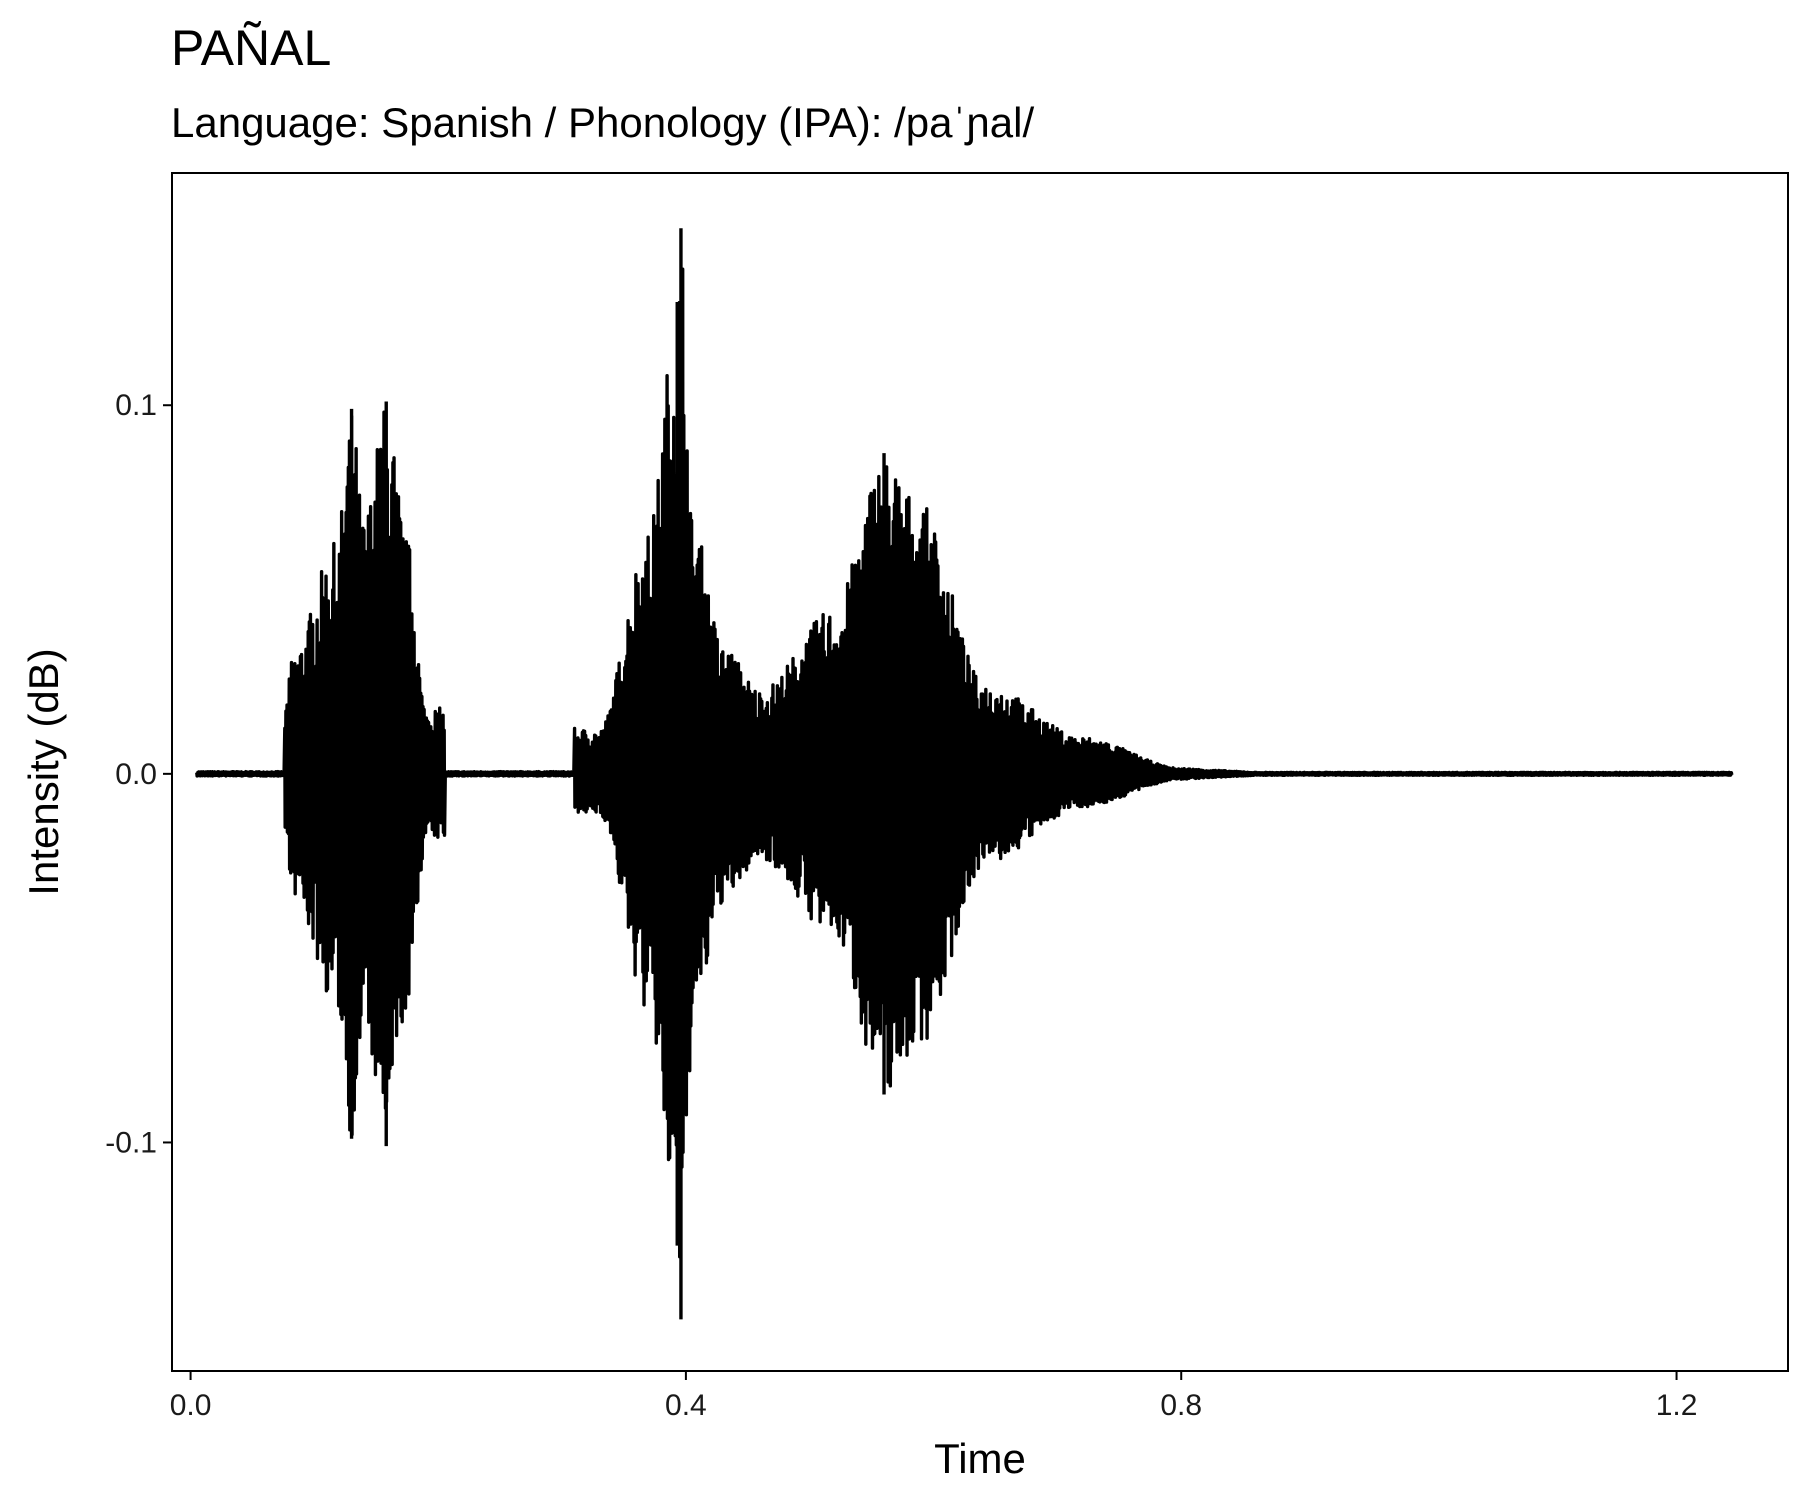  What do you see at coordinates (934, 1396) in the screenshot?
I see `x-axis: 0.0 0.4 0.8 1.2` at bounding box center [934, 1396].